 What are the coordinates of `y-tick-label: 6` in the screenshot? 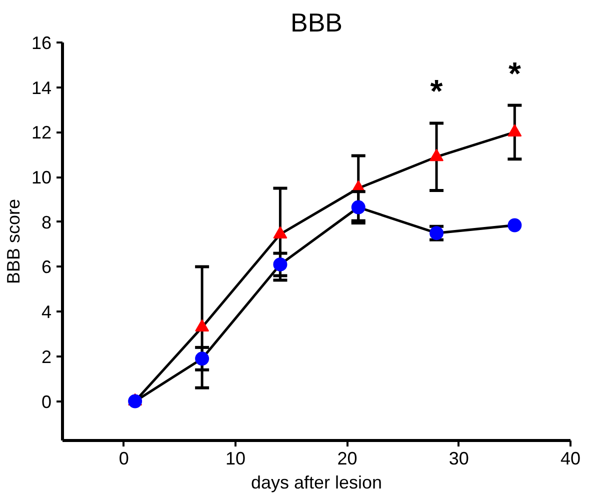 It's located at (46, 267).